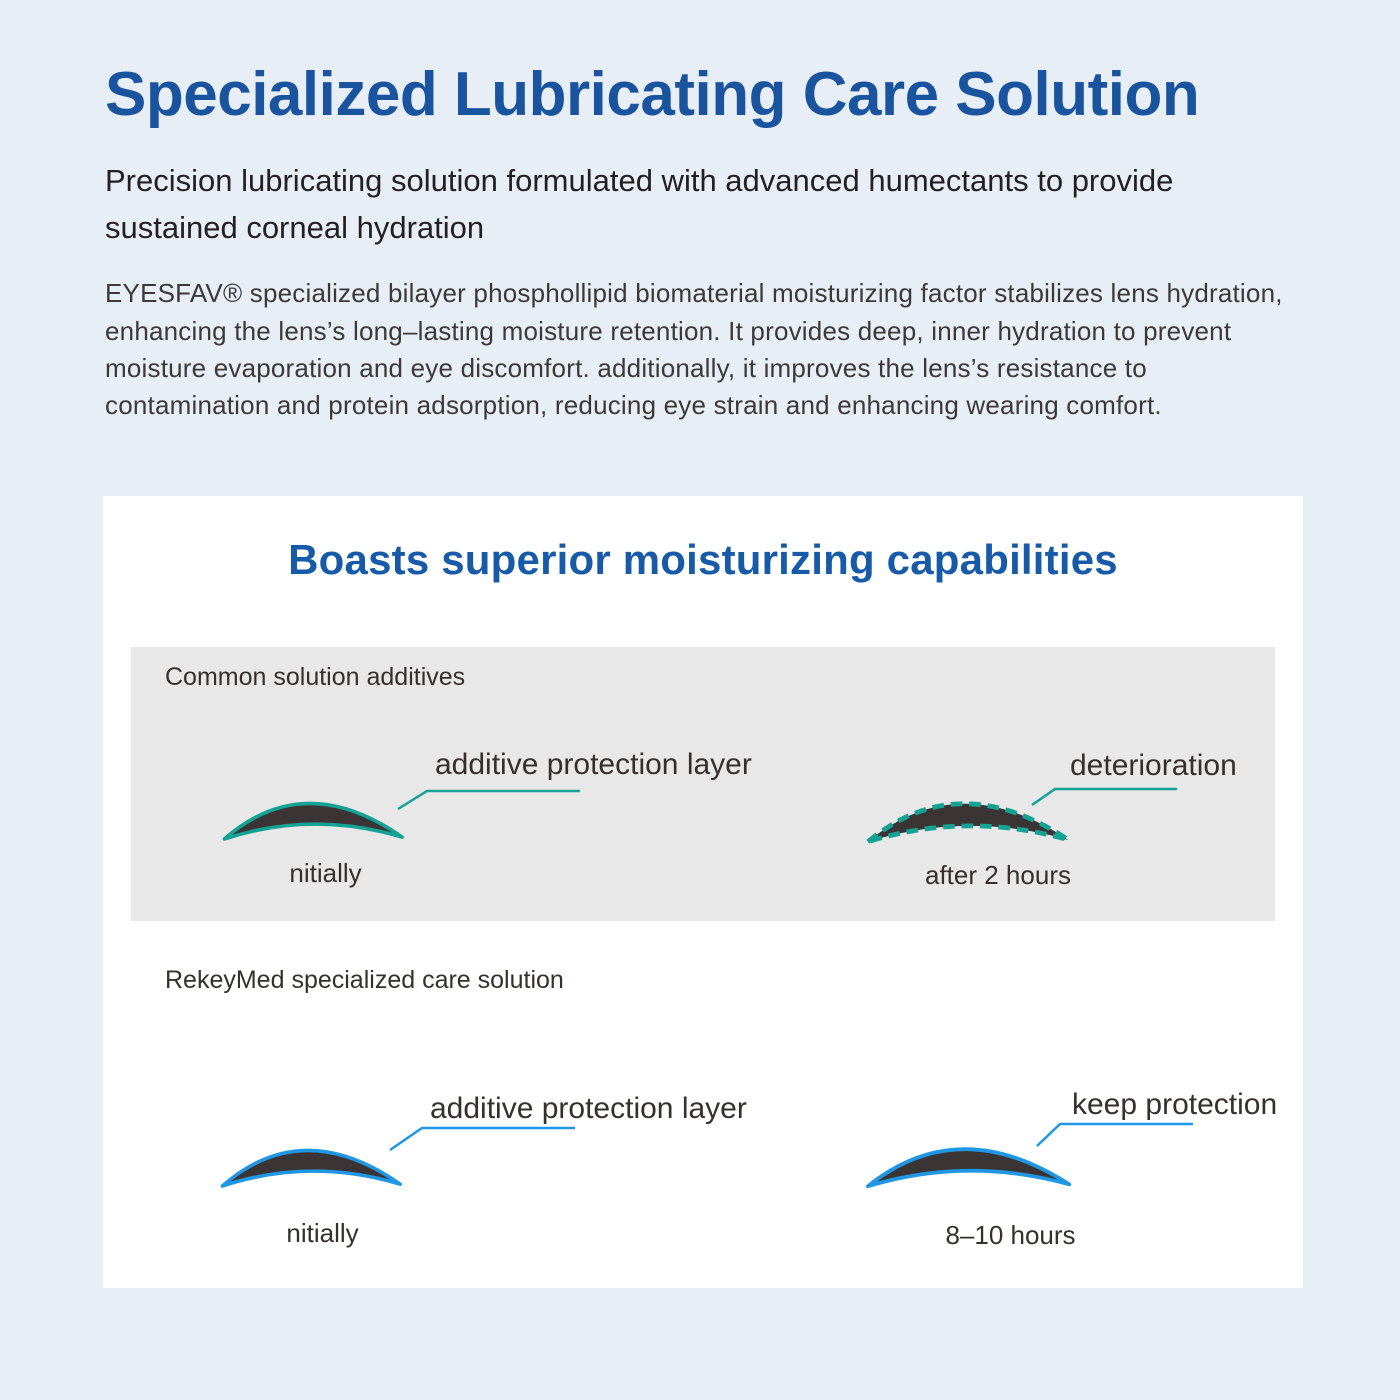 Image resolution: width=1400 pixels, height=1400 pixels. What do you see at coordinates (1175, 1104) in the screenshot?
I see `annotation-keep-protection: keep protection` at bounding box center [1175, 1104].